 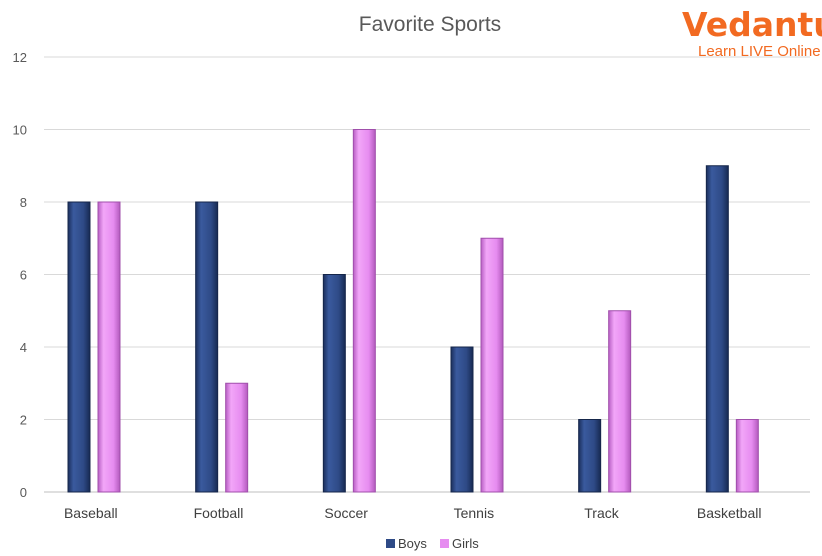 What do you see at coordinates (346, 513) in the screenshot?
I see `x-tick-label: Soccer` at bounding box center [346, 513].